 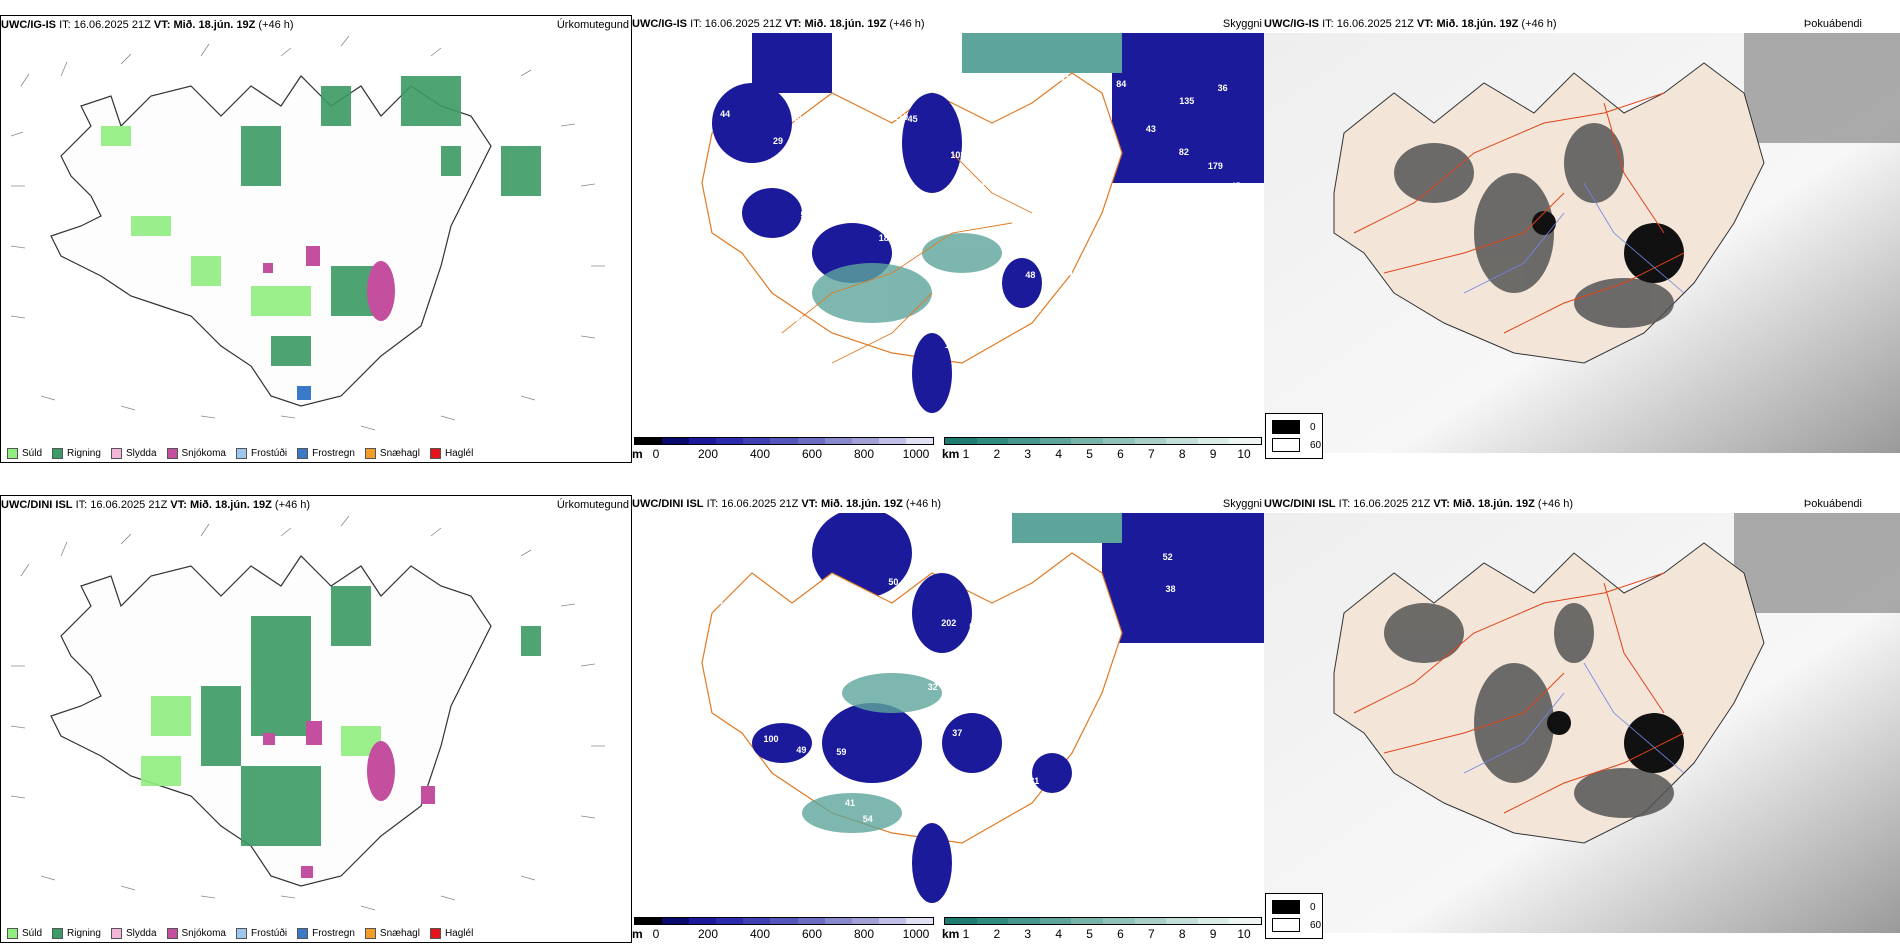 What do you see at coordinates (76, 933) in the screenshot?
I see `legend-item: Rigning` at bounding box center [76, 933].